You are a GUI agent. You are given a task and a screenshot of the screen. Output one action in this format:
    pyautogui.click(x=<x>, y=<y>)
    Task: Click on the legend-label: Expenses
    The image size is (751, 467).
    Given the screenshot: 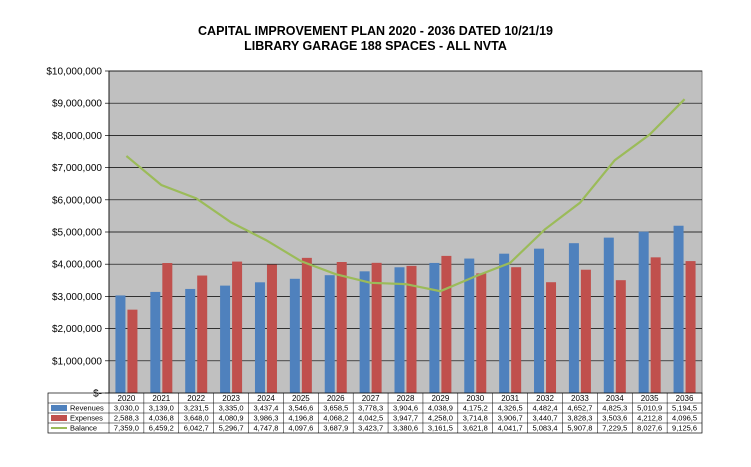 What is the action you would take?
    pyautogui.click(x=86, y=418)
    